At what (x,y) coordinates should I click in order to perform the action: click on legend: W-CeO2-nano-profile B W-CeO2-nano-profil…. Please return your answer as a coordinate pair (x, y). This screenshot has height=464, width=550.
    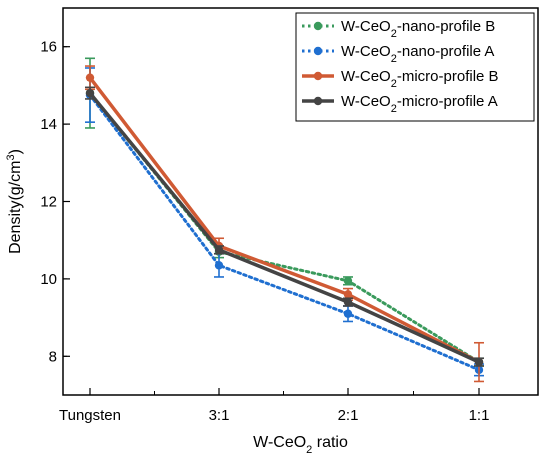
    Looking at the image, I should click on (415, 67).